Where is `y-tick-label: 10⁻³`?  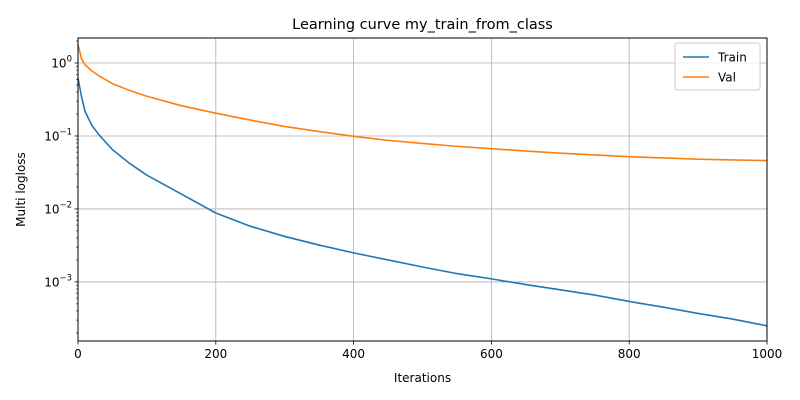 y-tick-label: 10⁻³ is located at coordinates (58, 281).